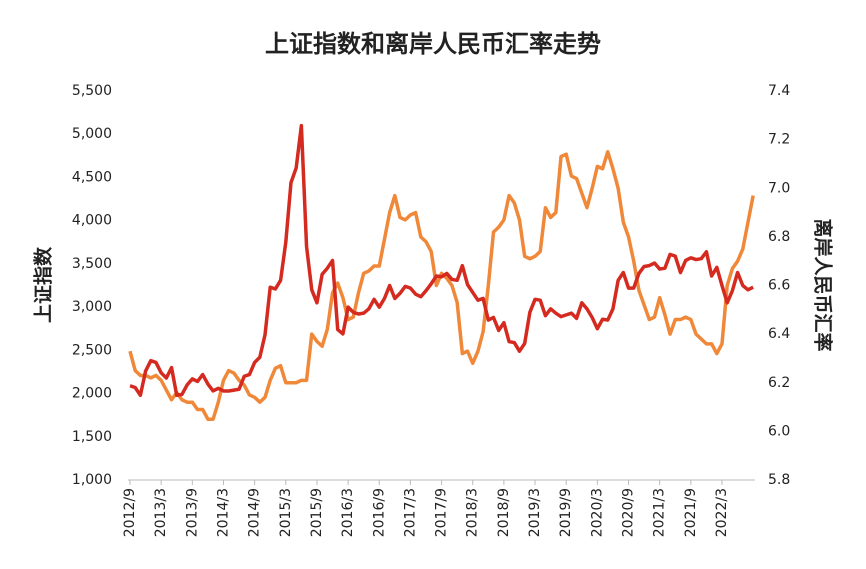  What do you see at coordinates (92, 177) in the screenshot?
I see `y-tick-label: 4,500` at bounding box center [92, 177].